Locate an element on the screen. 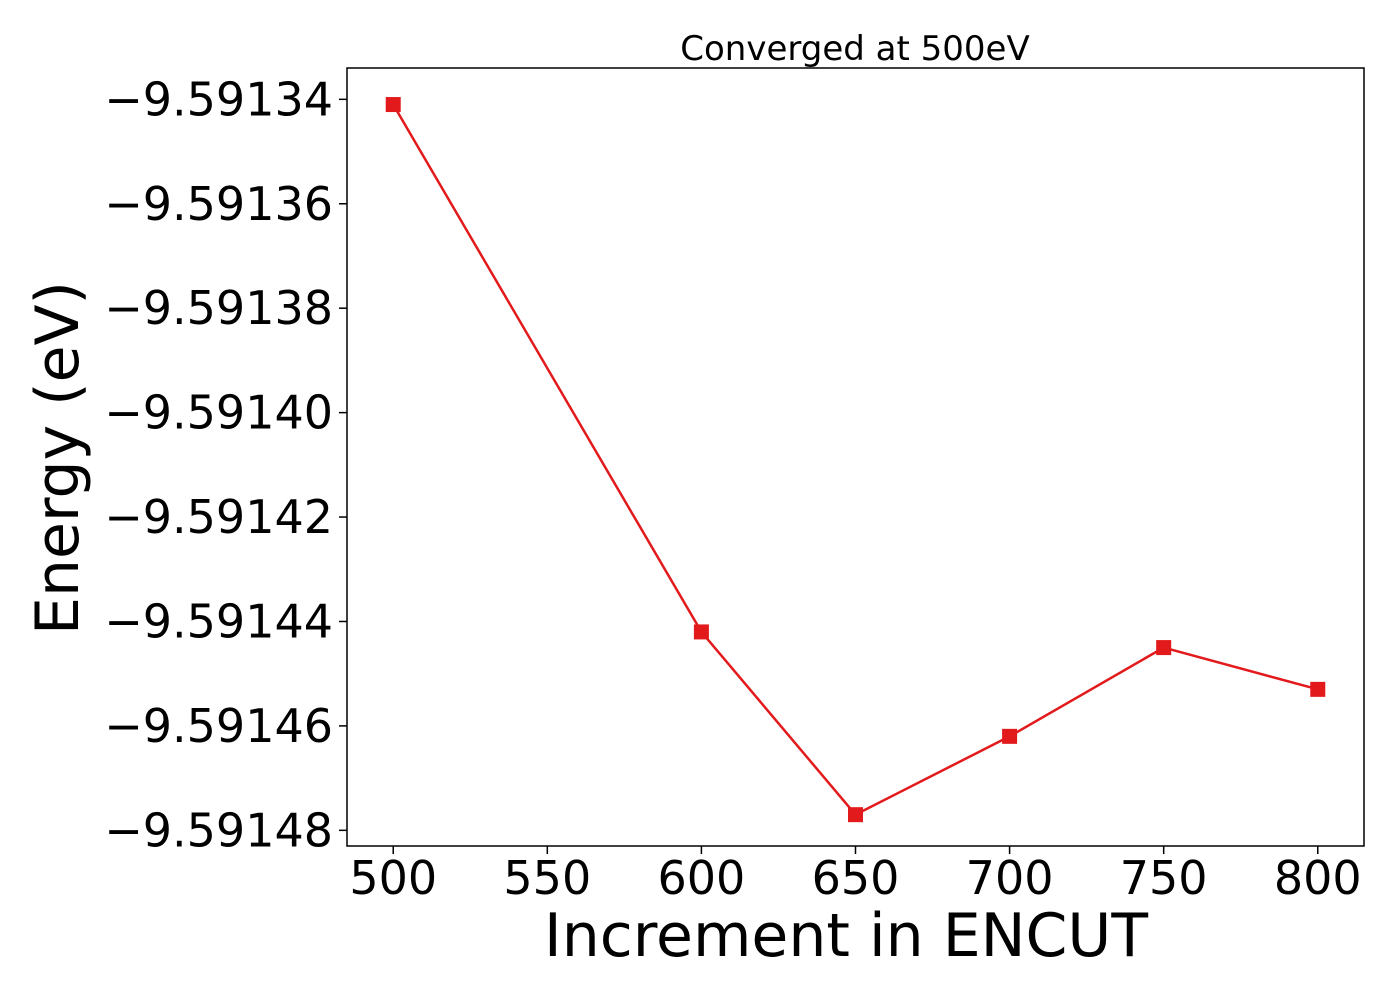  x-tick-label: 700 is located at coordinates (1010, 878).